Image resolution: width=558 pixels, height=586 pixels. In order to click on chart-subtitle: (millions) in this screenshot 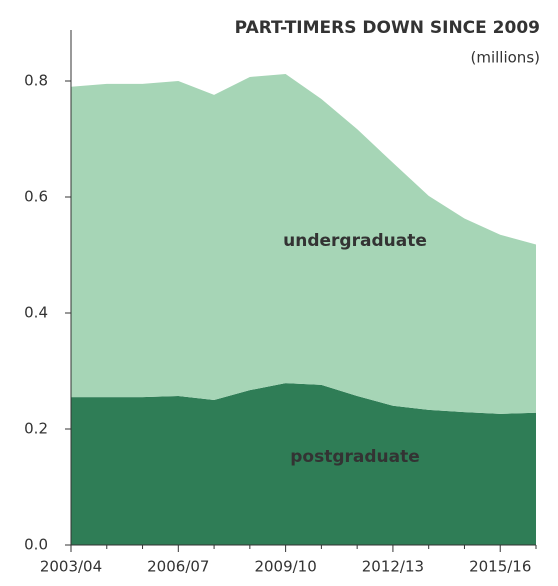, I will do `click(506, 58)`.